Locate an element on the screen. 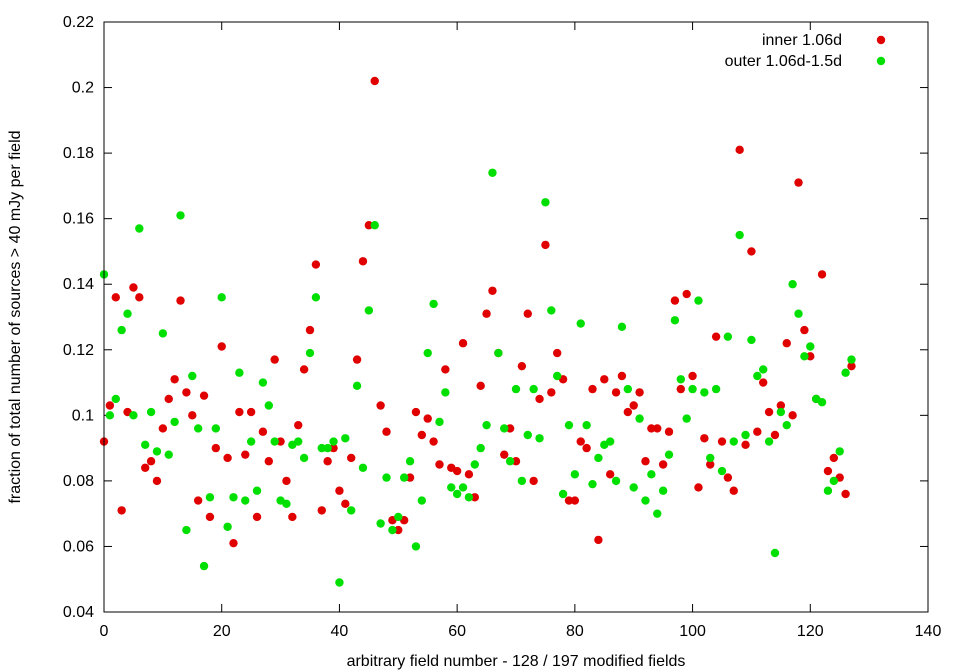 This screenshot has height=672, width=963. y-tick-label: 0.08 is located at coordinates (78, 481).